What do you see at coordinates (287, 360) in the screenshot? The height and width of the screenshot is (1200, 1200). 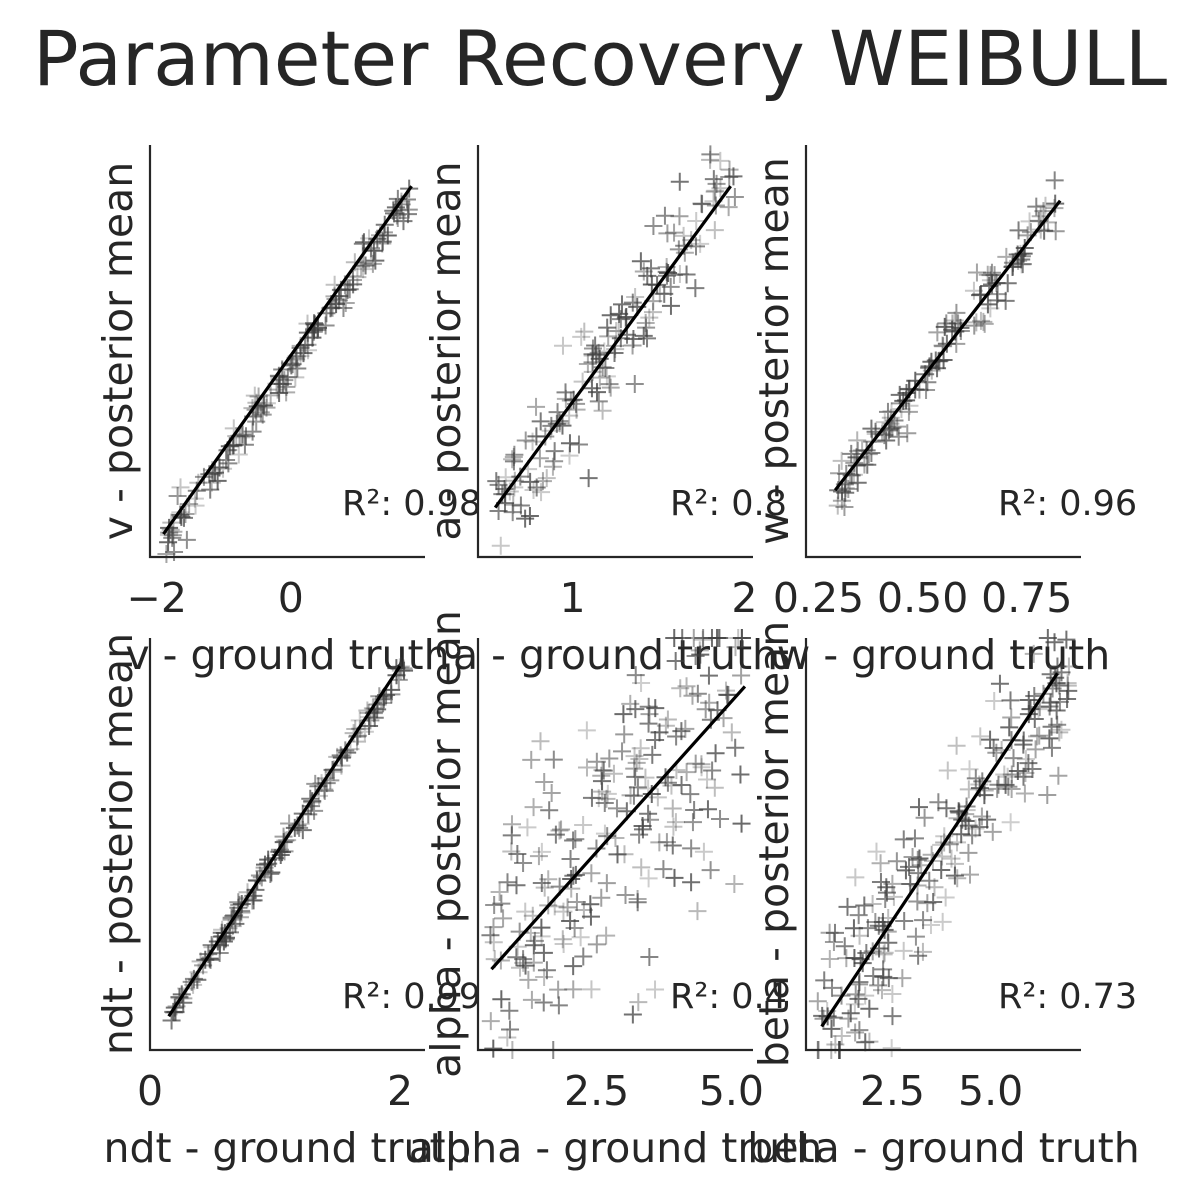 I see `regression-line` at bounding box center [287, 360].